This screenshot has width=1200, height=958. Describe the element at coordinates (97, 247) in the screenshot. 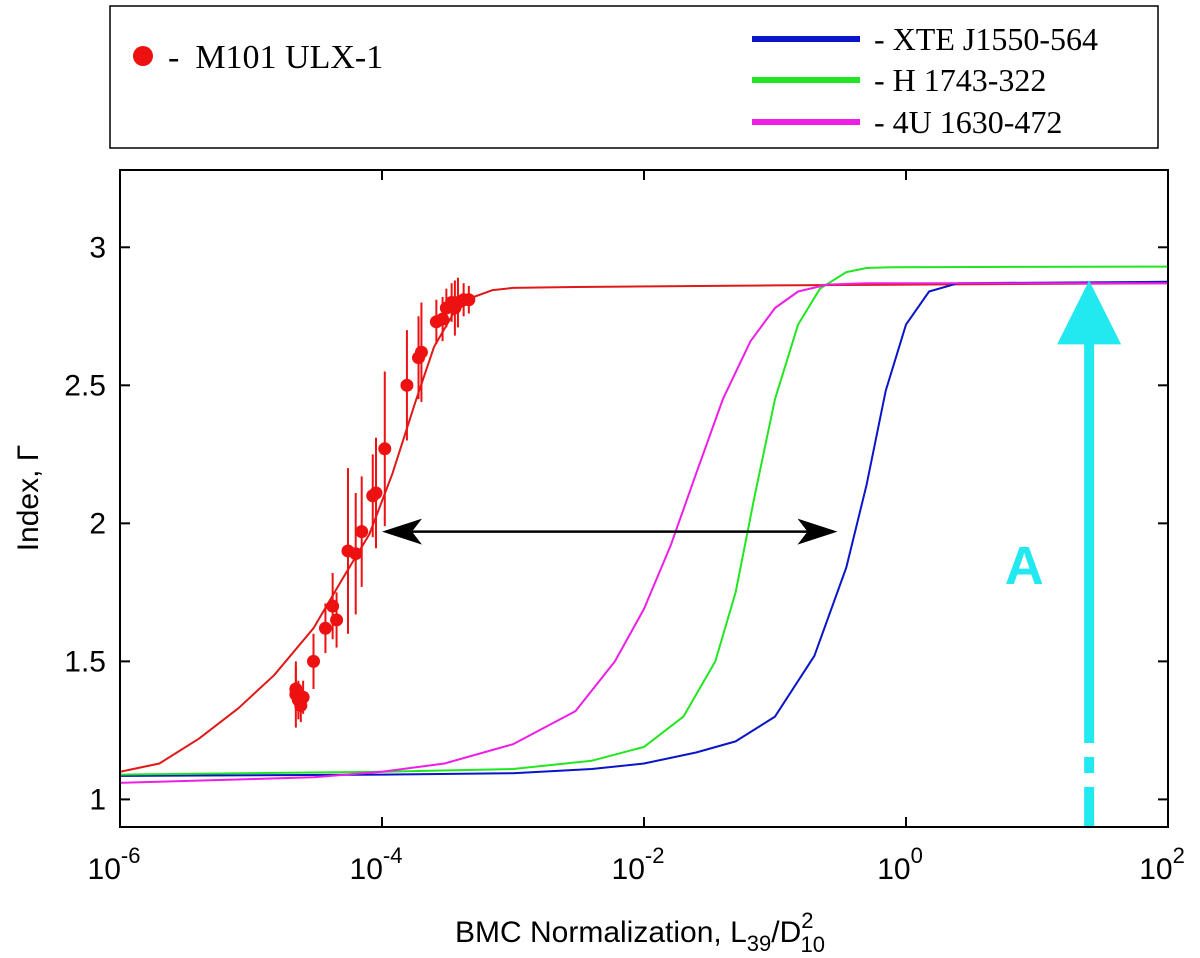

I see `y-tick-label: 3` at that location.